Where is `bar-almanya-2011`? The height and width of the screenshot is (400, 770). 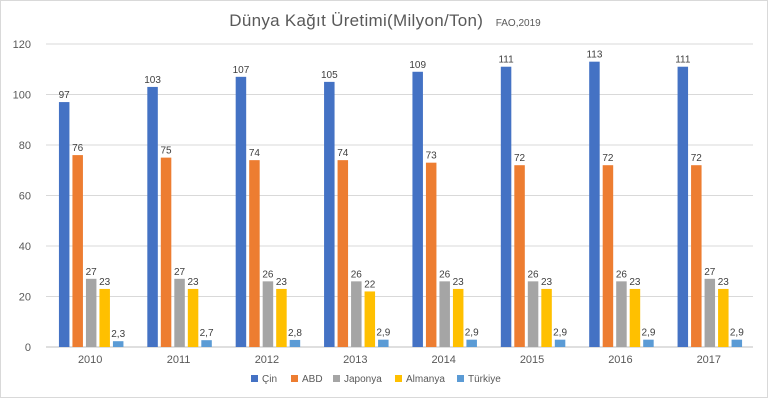 bar-almanya-2011 is located at coordinates (193, 317).